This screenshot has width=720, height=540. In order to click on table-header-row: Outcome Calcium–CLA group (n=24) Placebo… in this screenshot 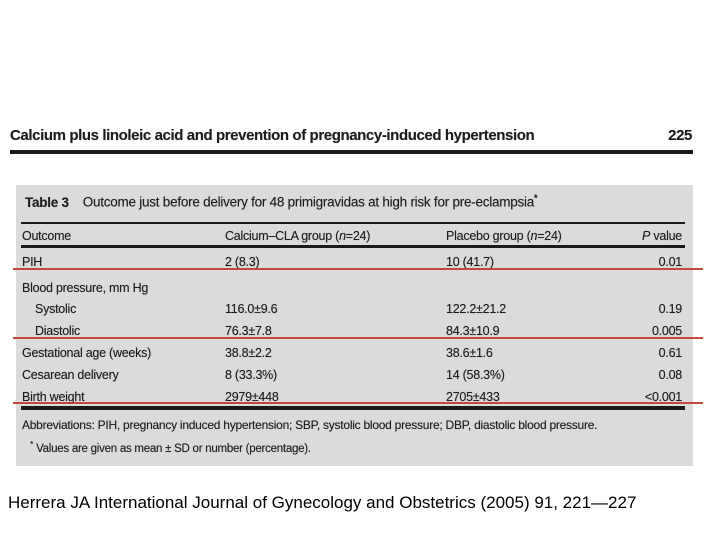, I will do `click(354, 237)`.